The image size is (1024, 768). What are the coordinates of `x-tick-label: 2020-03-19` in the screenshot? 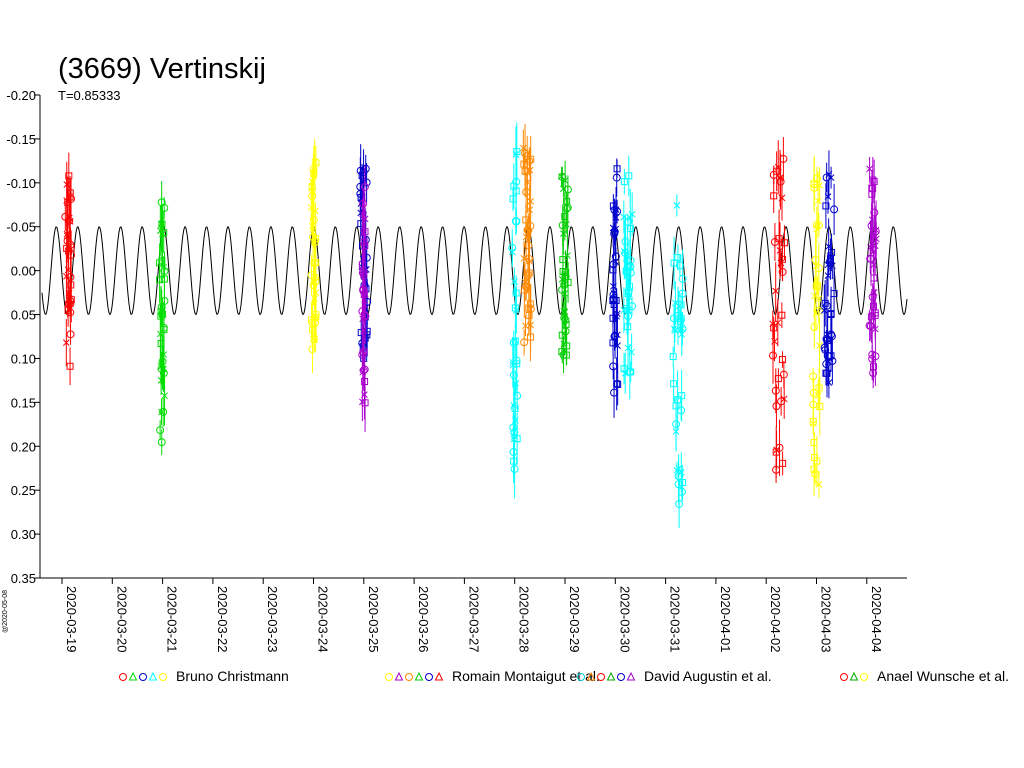 It's located at (71, 619).